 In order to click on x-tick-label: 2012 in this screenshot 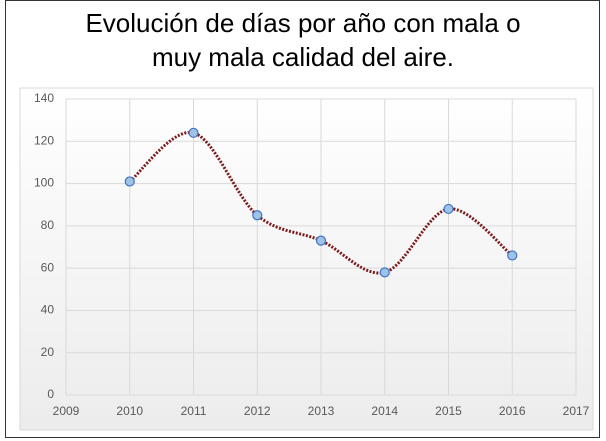, I will do `click(257, 411)`.